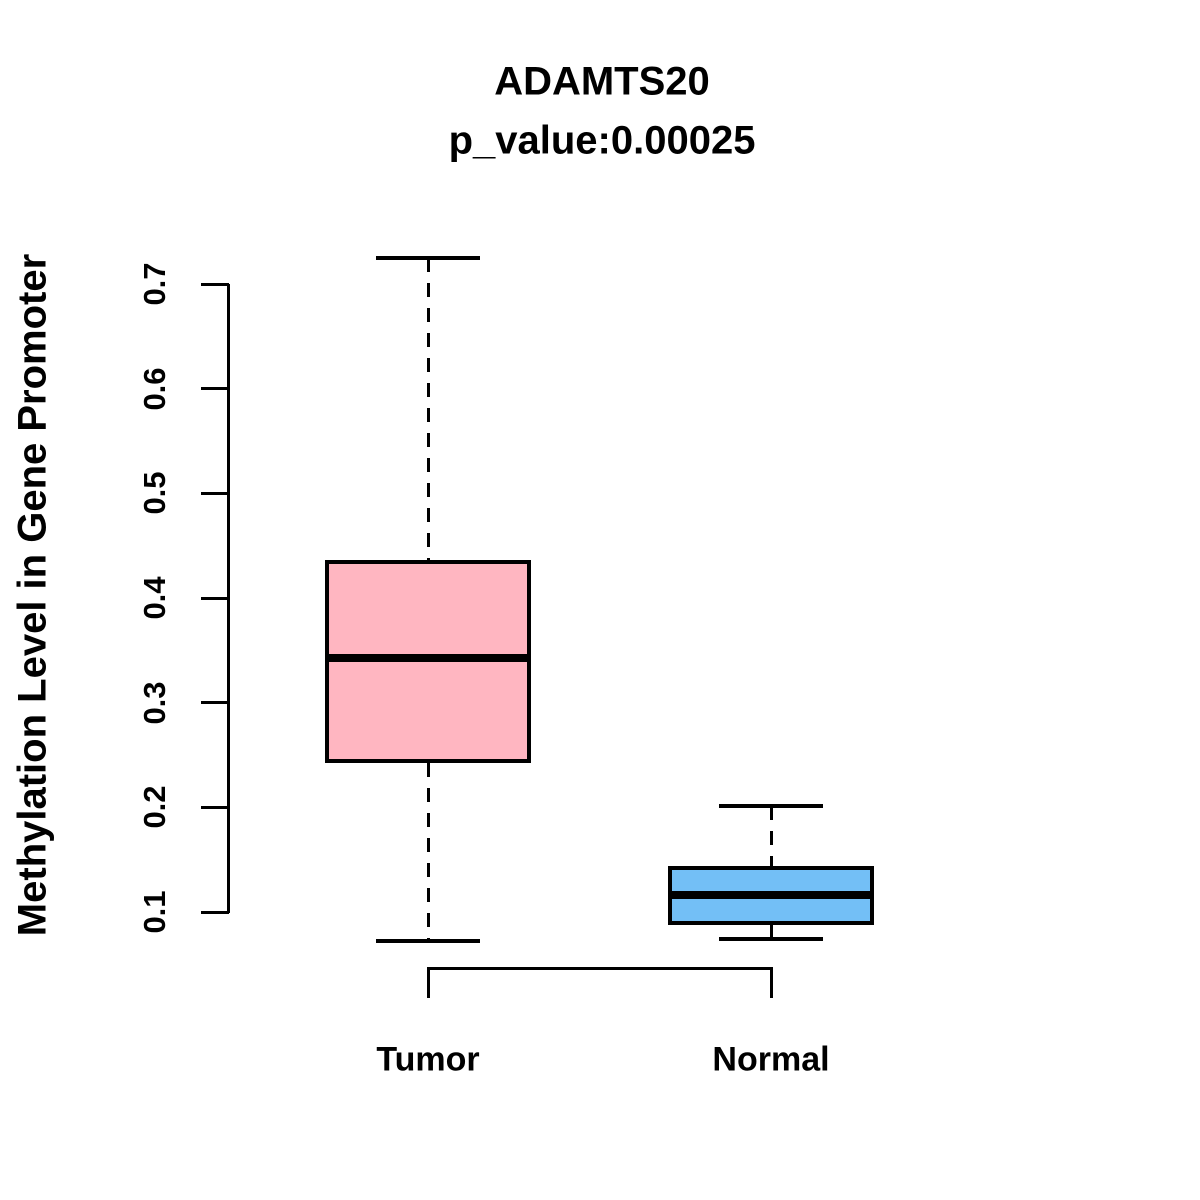 This screenshot has height=1200, width=1200. What do you see at coordinates (428, 1059) in the screenshot?
I see `x-category-label-tumor: Tumor` at bounding box center [428, 1059].